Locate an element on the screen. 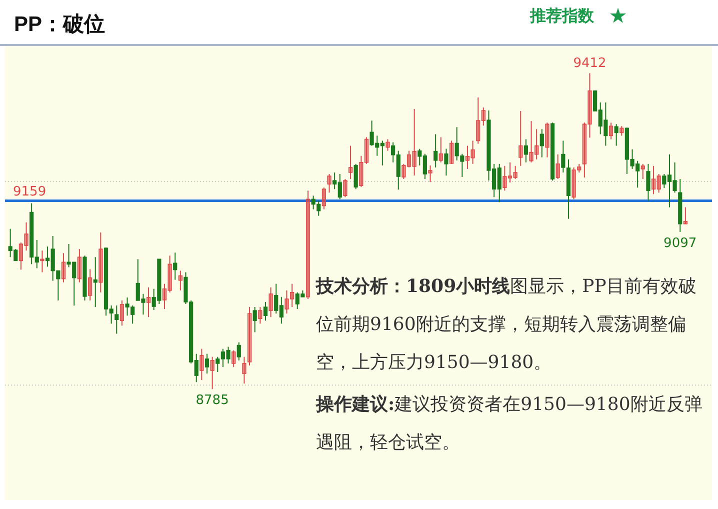  annotation: 8785 is located at coordinates (212, 400).